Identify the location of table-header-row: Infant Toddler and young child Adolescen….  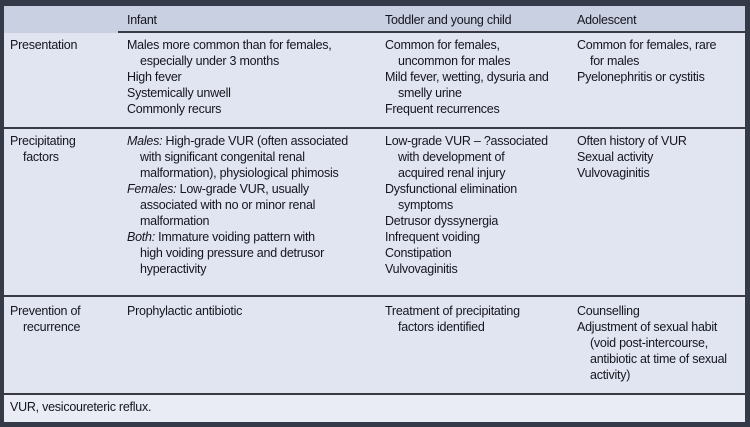
(374, 19).